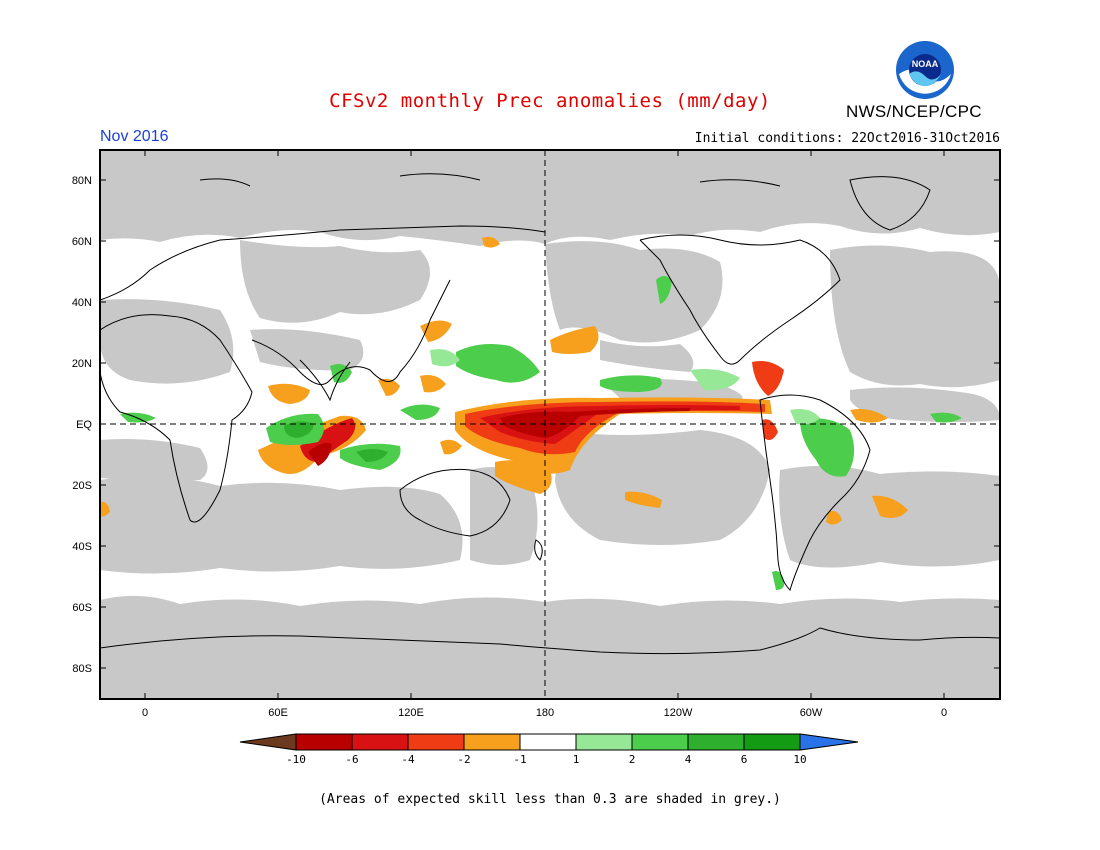 Image resolution: width=1100 pixels, height=850 pixels. What do you see at coordinates (445, 358) in the screenshot?
I see `wet-nw-pacific-light` at bounding box center [445, 358].